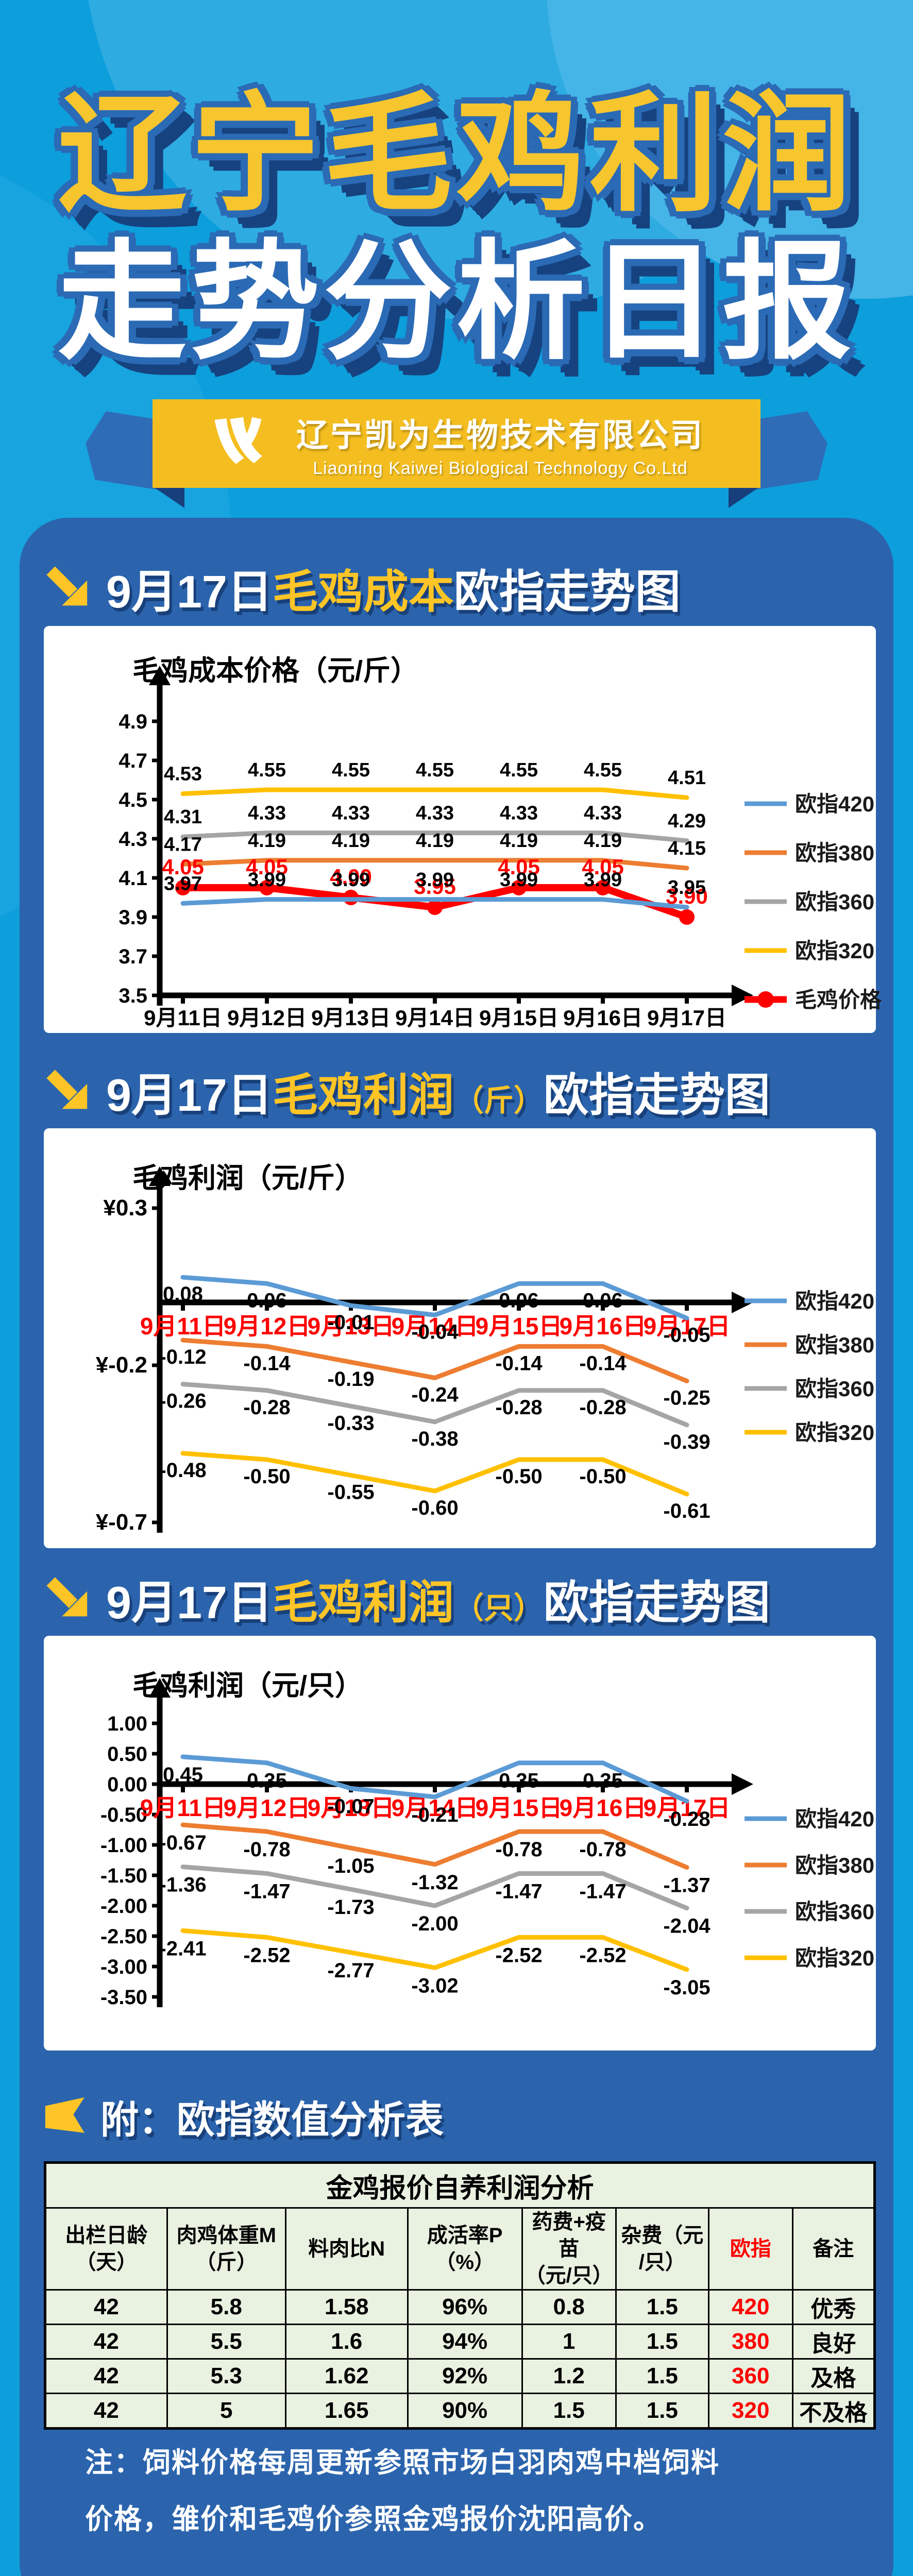 The width and height of the screenshot is (913, 2576). What do you see at coordinates (238, 440) in the screenshot?
I see `company-logo-icon` at bounding box center [238, 440].